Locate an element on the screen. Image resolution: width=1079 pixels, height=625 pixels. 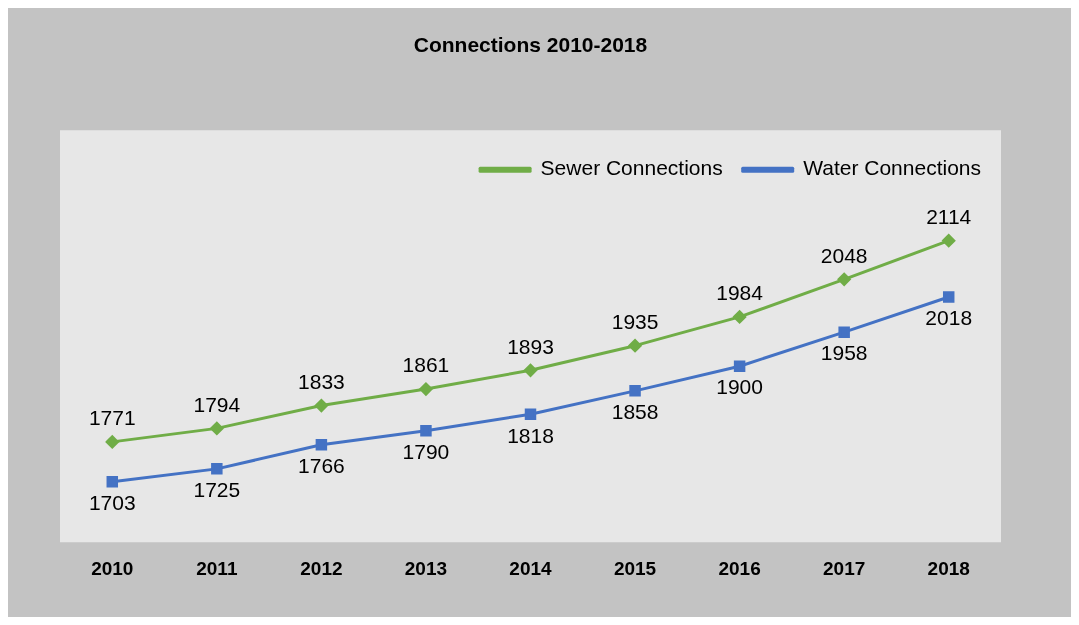
data-label: 1725 is located at coordinates (217, 490).